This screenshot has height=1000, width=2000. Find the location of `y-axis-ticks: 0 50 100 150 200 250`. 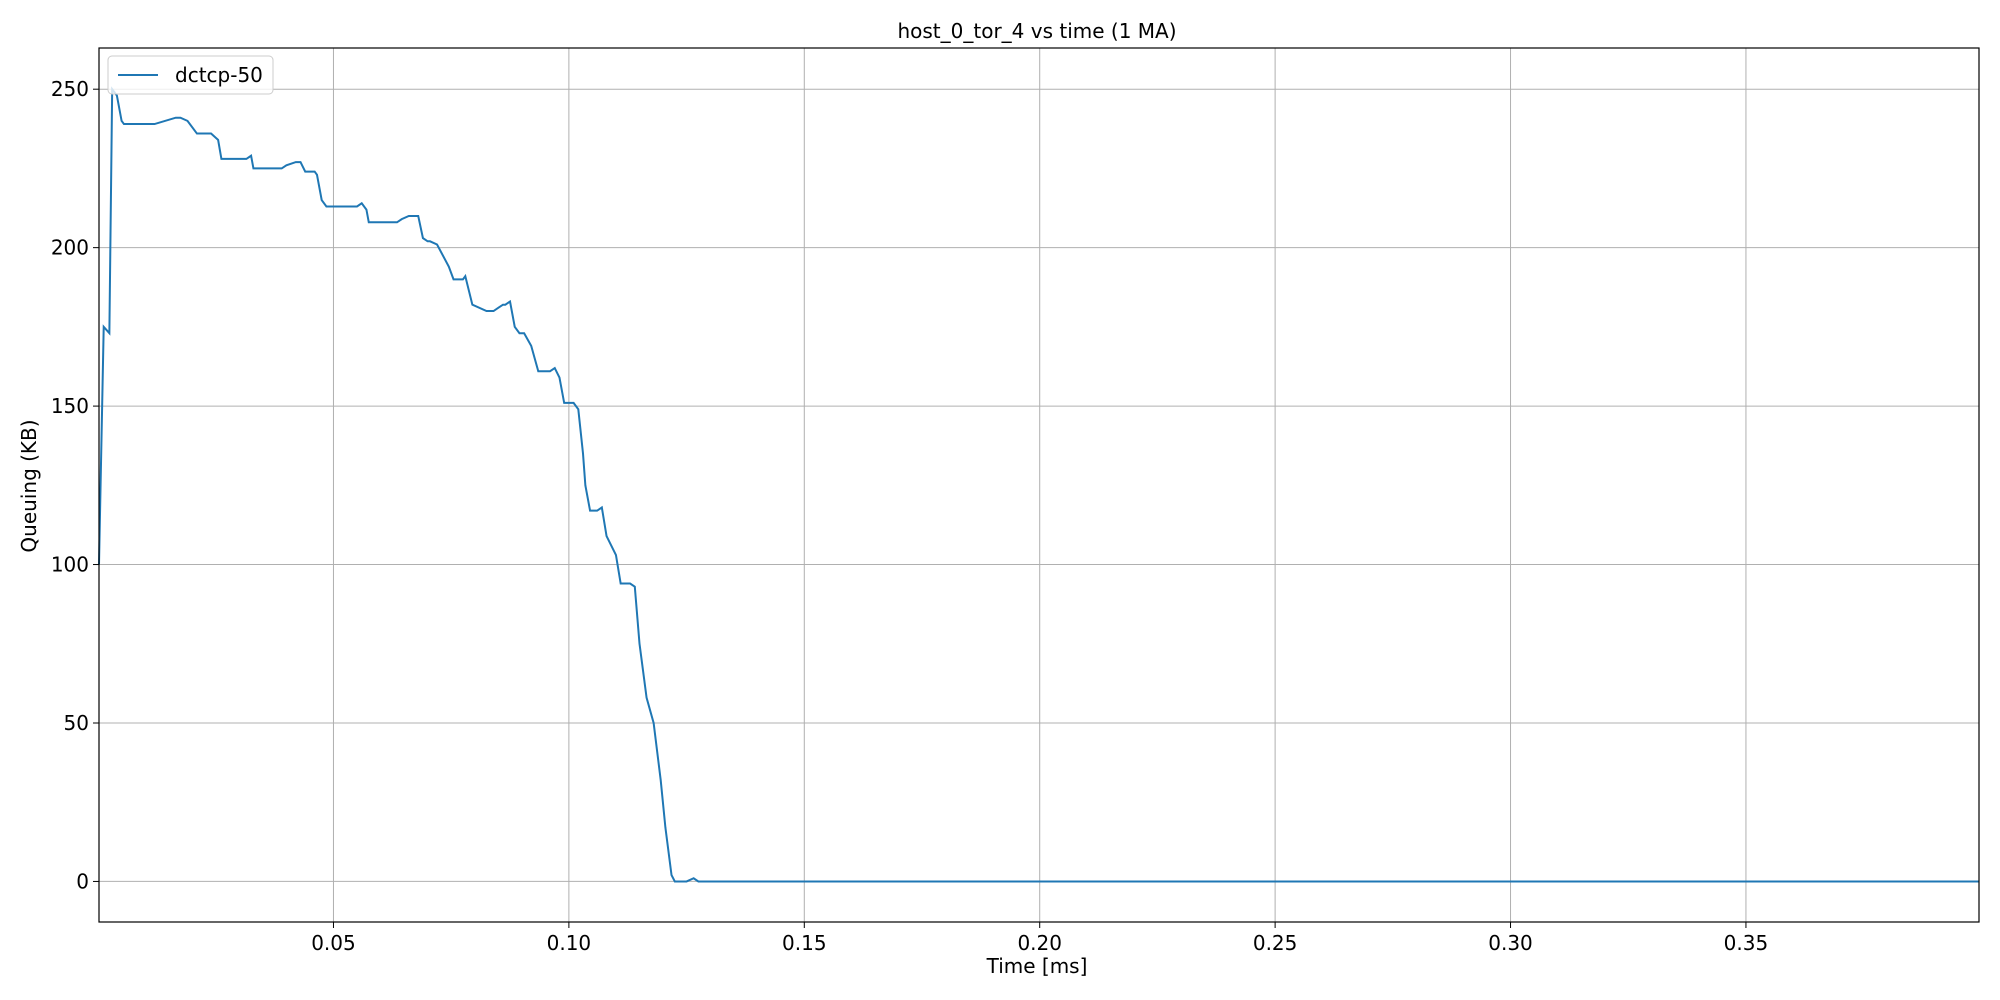

y-axis-ticks: 0 50 100 150 200 250 is located at coordinates (75, 485).